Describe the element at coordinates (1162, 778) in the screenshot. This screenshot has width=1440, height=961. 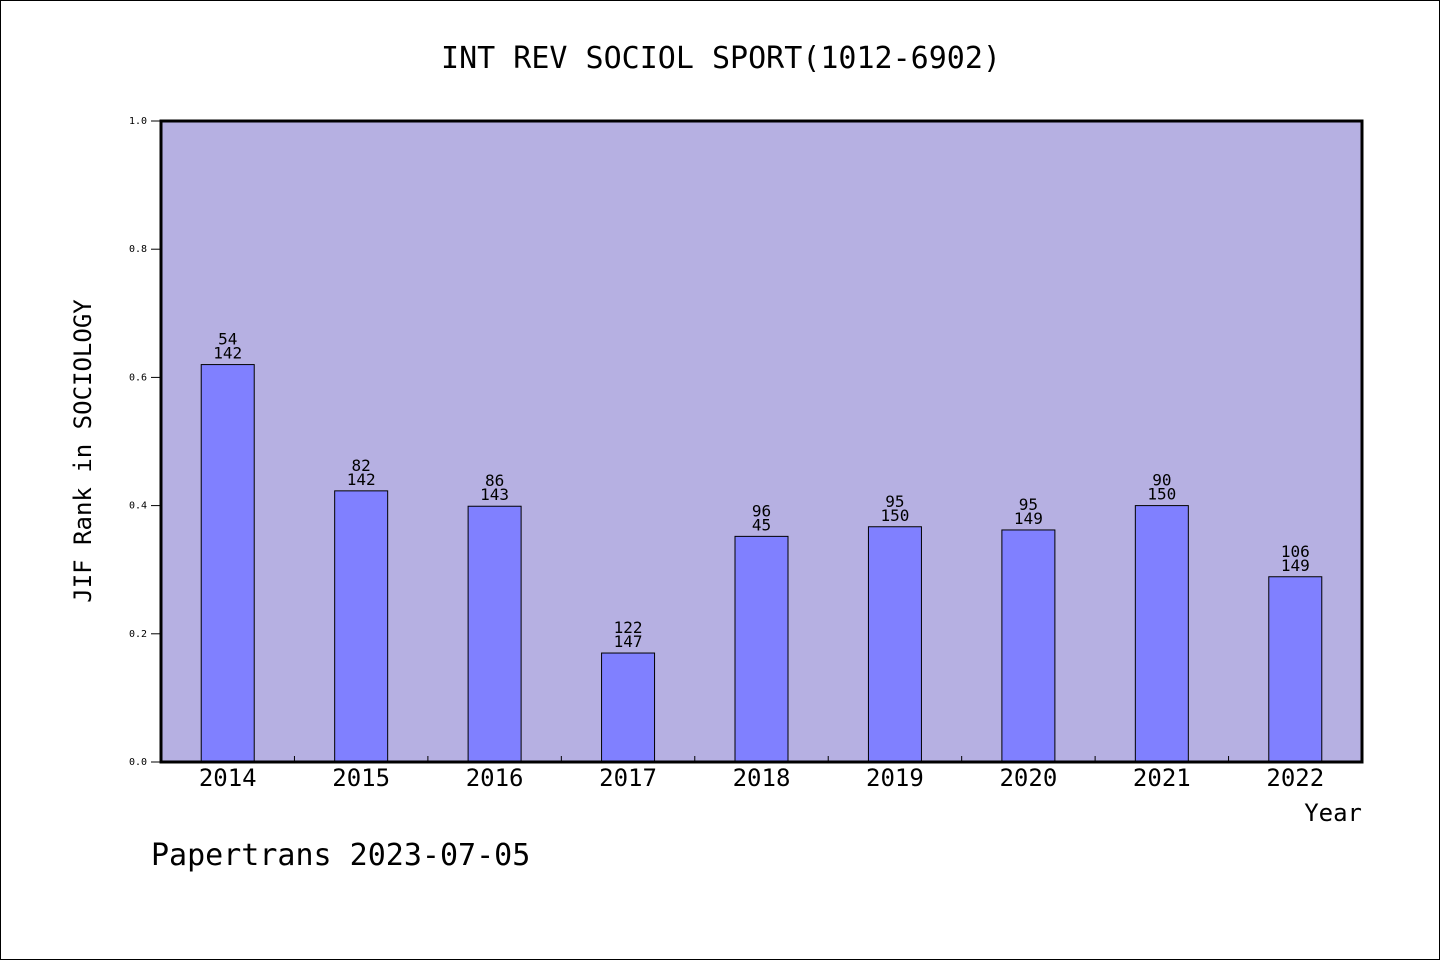
I see `x-tick-label: 2021` at that location.